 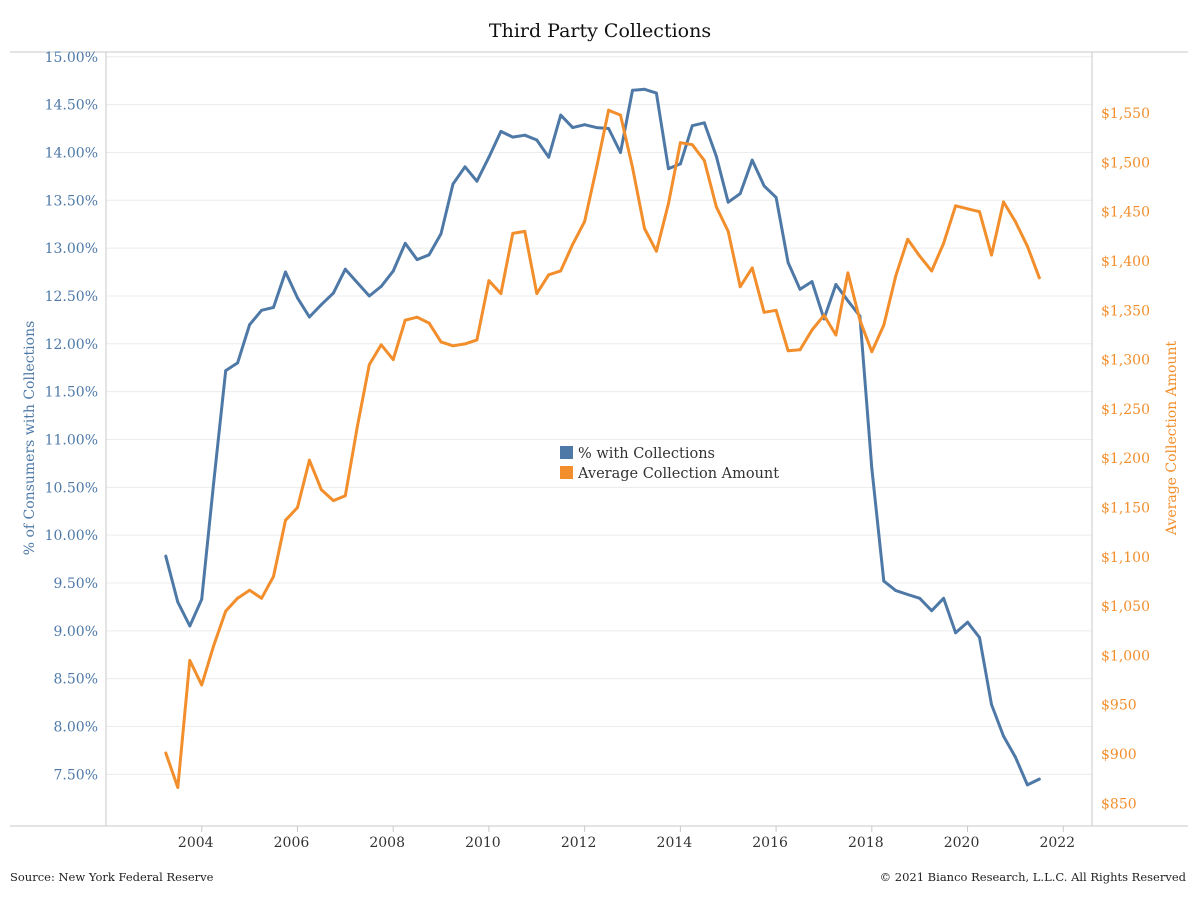 I want to click on y2-tick-label-14: $850, so click(x=1119, y=804).